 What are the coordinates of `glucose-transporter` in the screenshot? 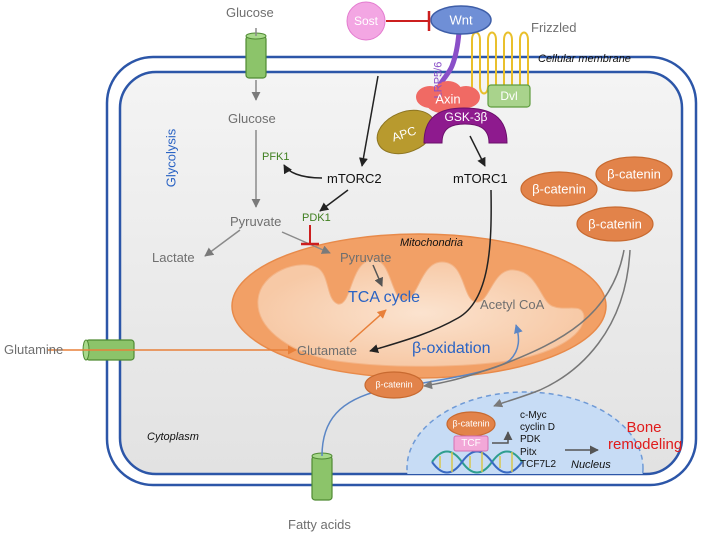 It's located at (256, 55).